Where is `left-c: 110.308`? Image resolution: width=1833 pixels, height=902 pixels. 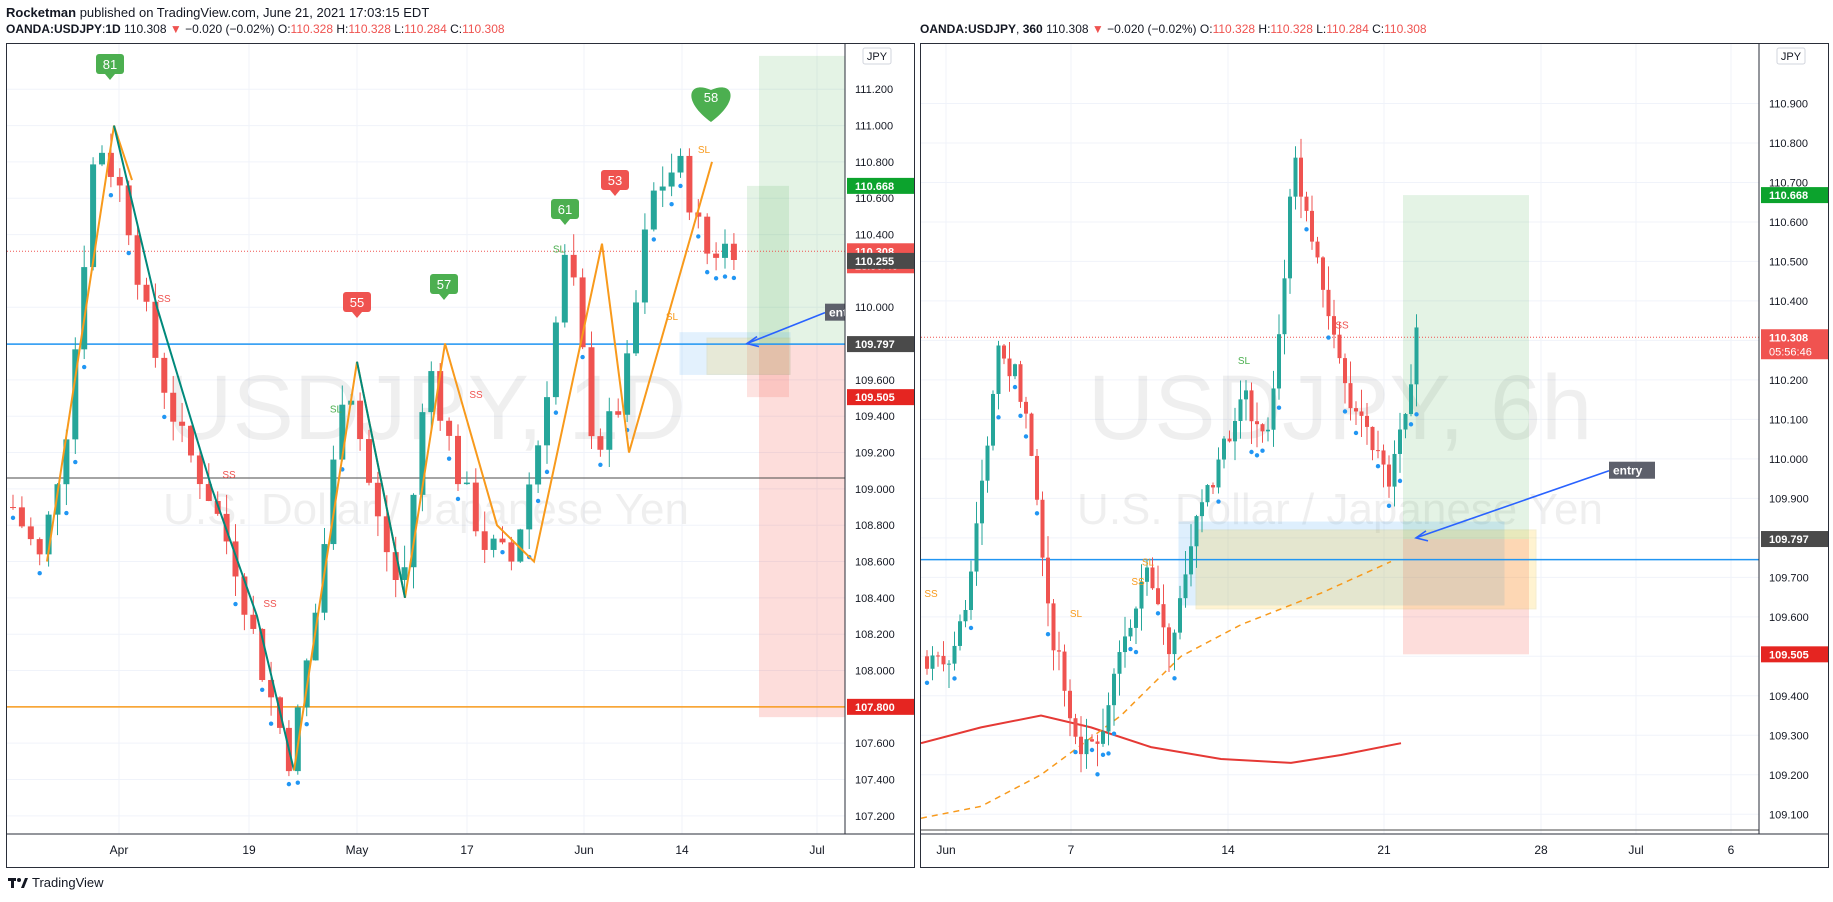 left-c: 110.308 is located at coordinates (483, 29).